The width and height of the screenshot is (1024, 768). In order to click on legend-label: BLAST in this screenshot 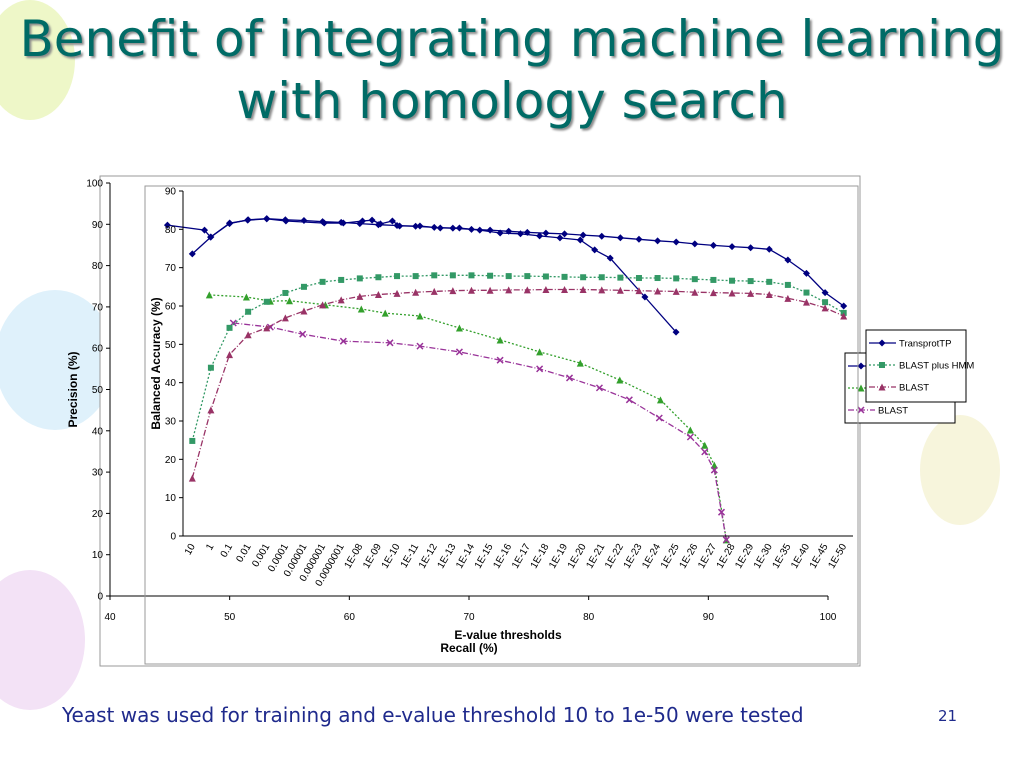, I will do `click(893, 411)`.